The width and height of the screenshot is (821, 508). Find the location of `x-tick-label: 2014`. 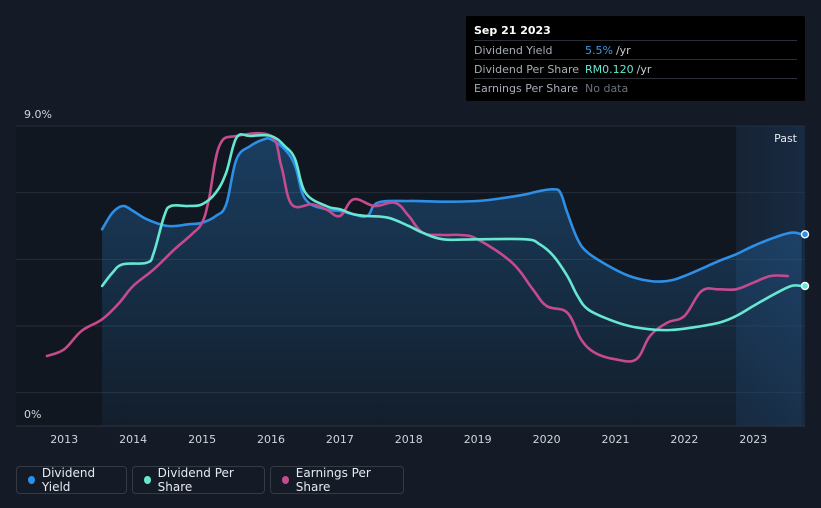

x-tick-label: 2014 is located at coordinates (133, 439).